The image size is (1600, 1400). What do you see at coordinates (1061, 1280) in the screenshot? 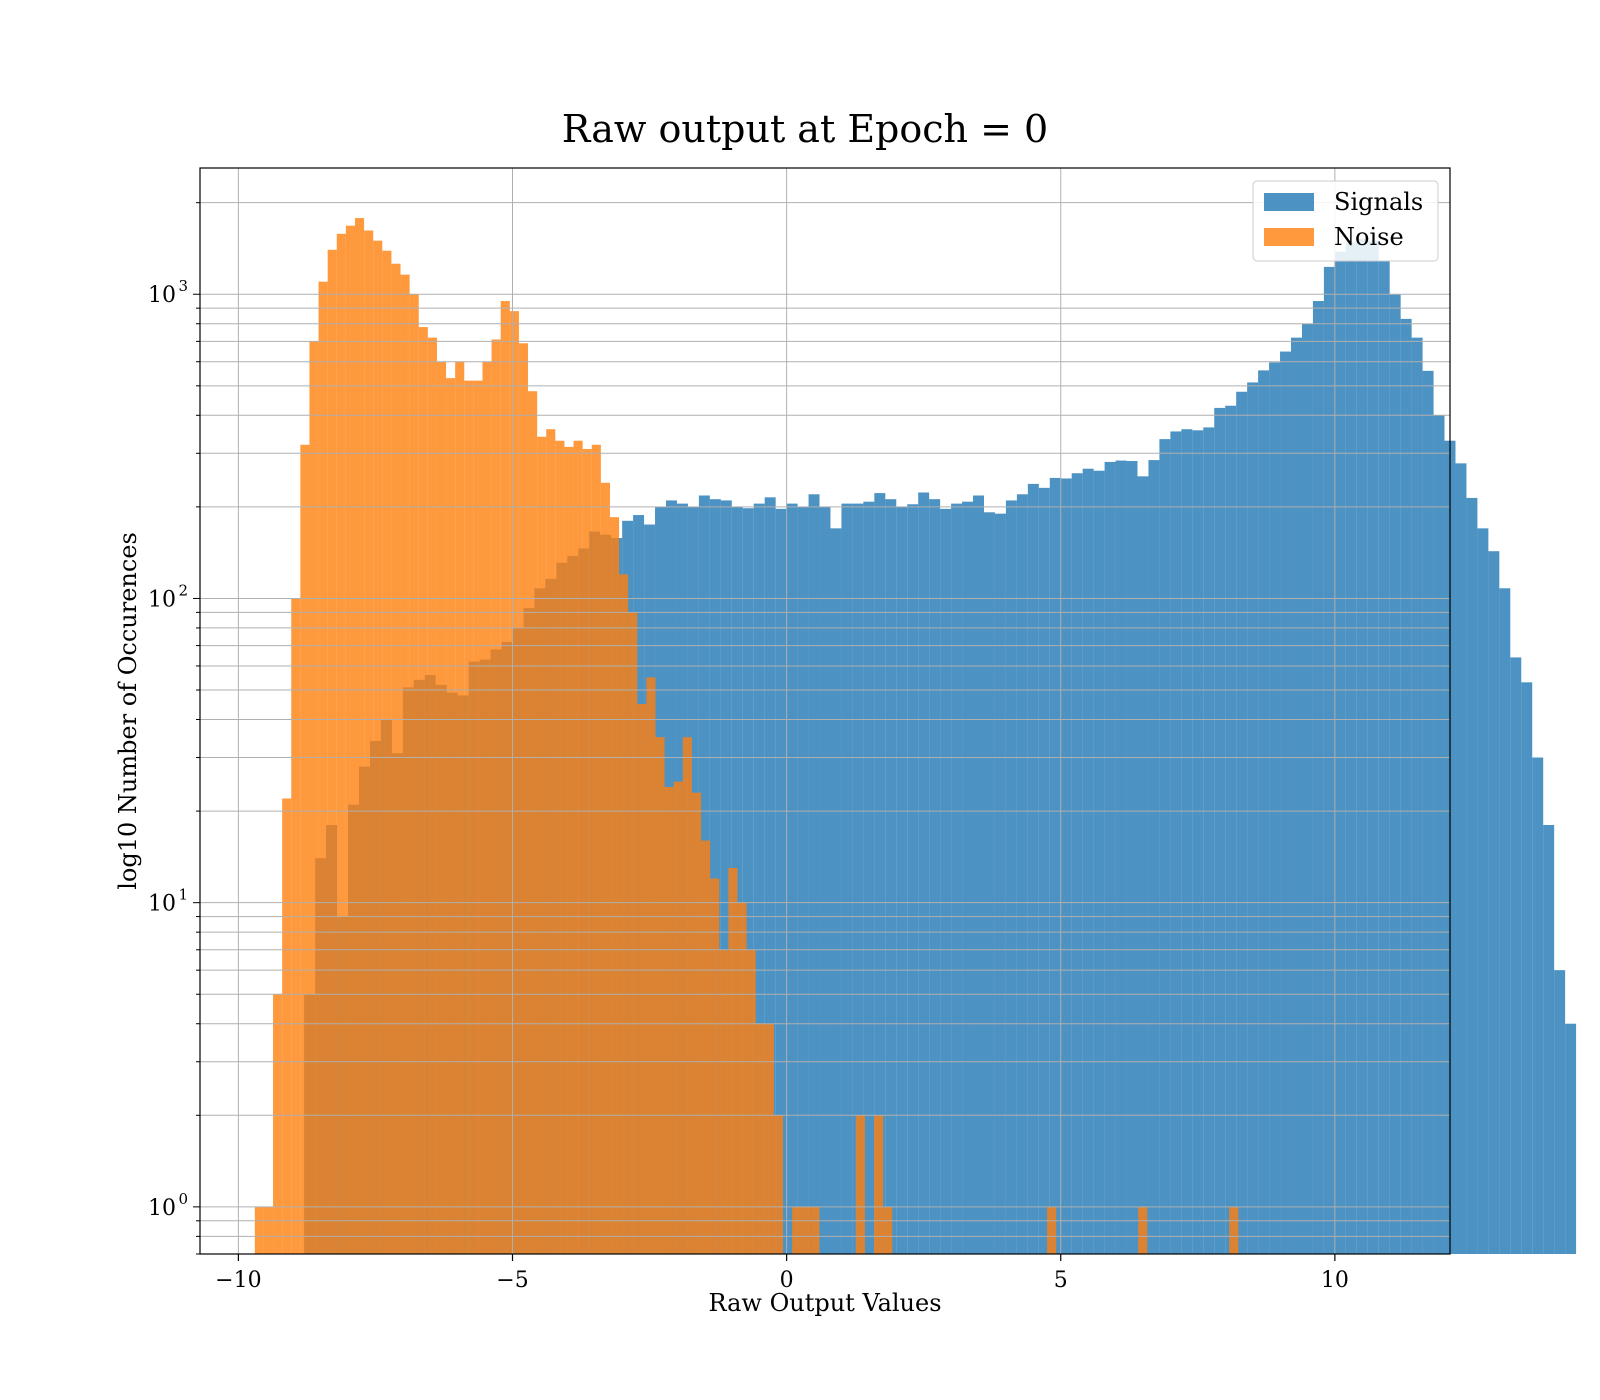
I see `x-tick-label: 5` at bounding box center [1061, 1280].